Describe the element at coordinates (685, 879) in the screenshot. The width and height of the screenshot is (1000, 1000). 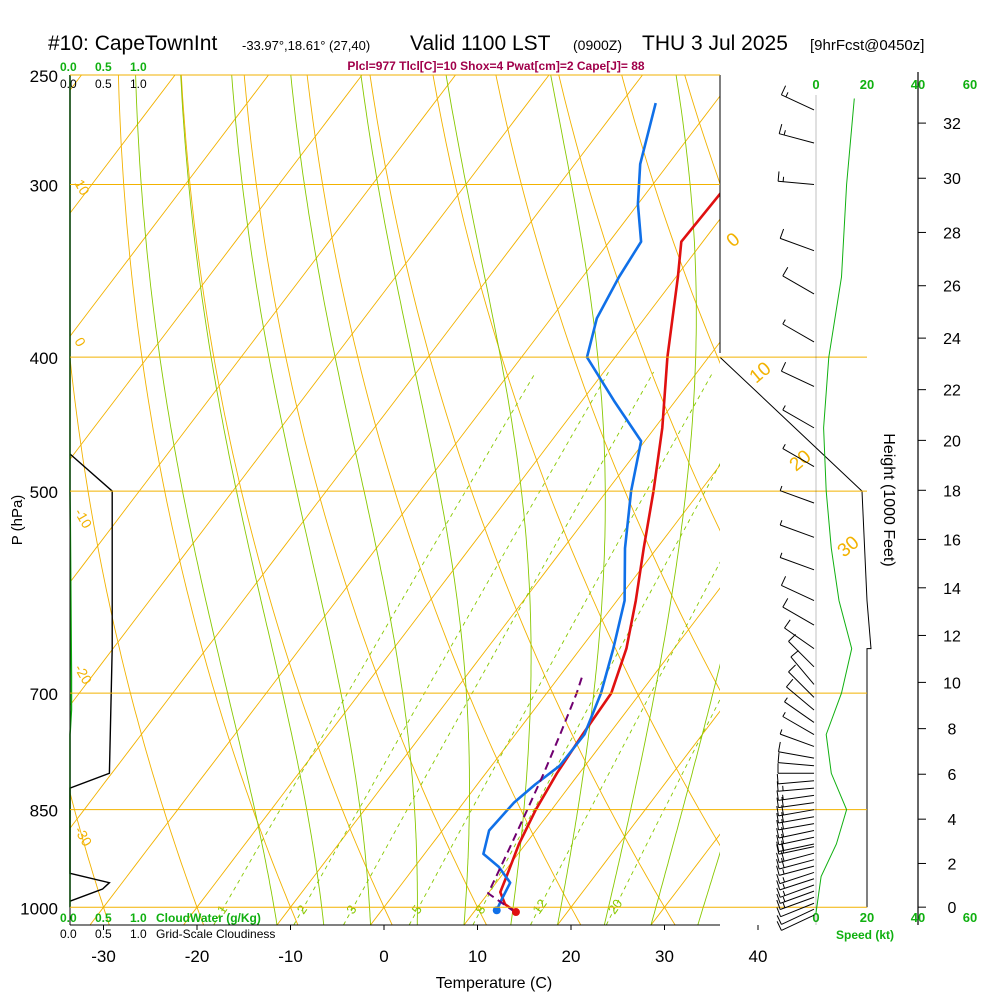
I see `isotherm` at that location.